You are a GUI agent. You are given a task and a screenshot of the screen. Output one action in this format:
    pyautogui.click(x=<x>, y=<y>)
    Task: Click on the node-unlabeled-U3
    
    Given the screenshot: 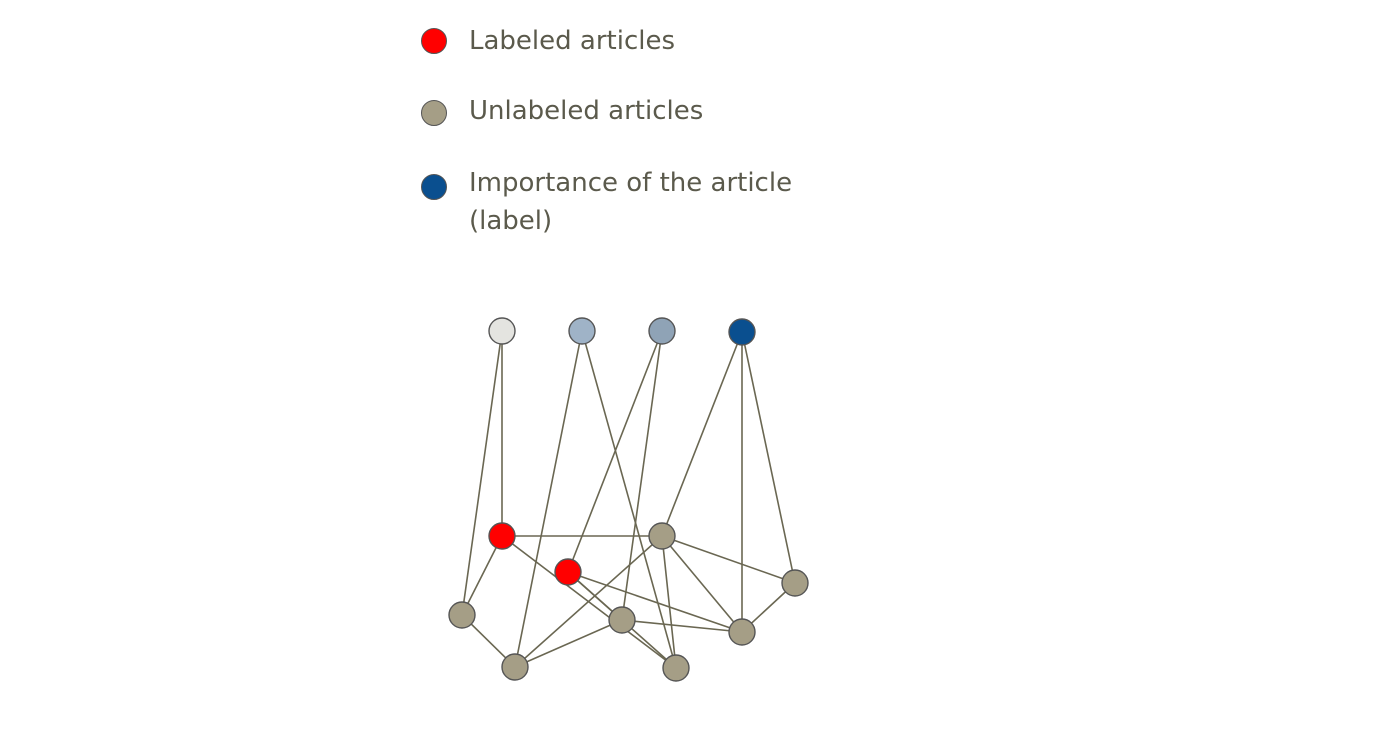 What is the action you would take?
    pyautogui.click(x=622, y=620)
    